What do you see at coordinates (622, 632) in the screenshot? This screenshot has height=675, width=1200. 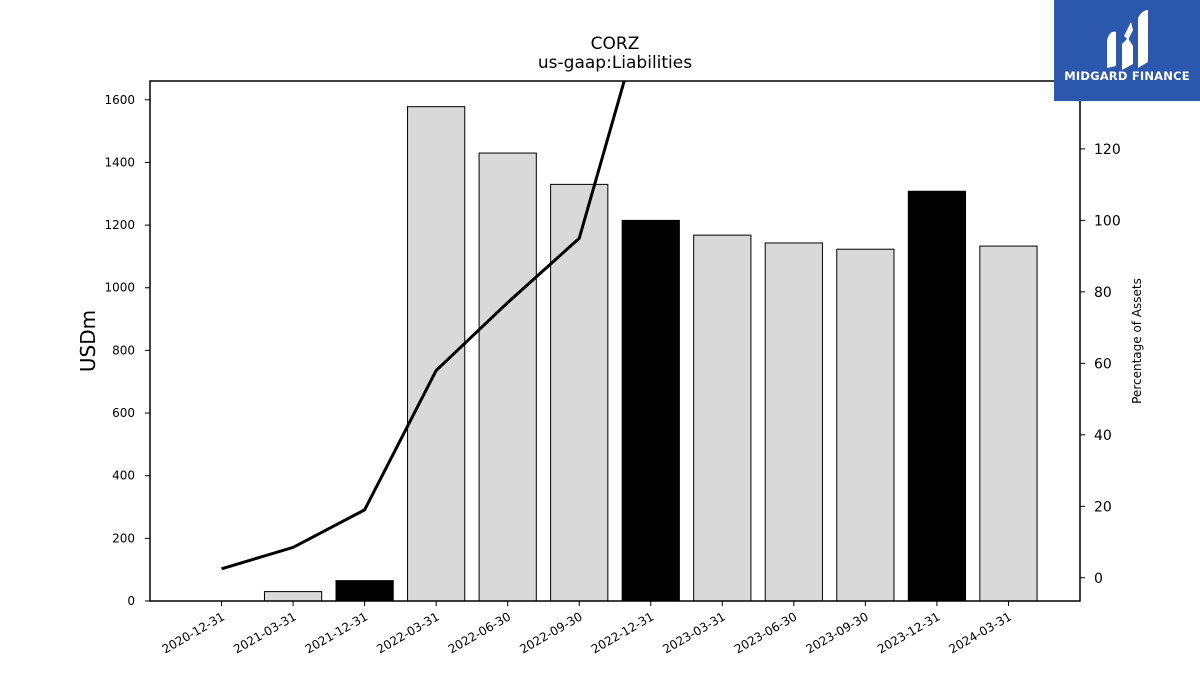 I see `x-tick-label: 2022-12-31` at bounding box center [622, 632].